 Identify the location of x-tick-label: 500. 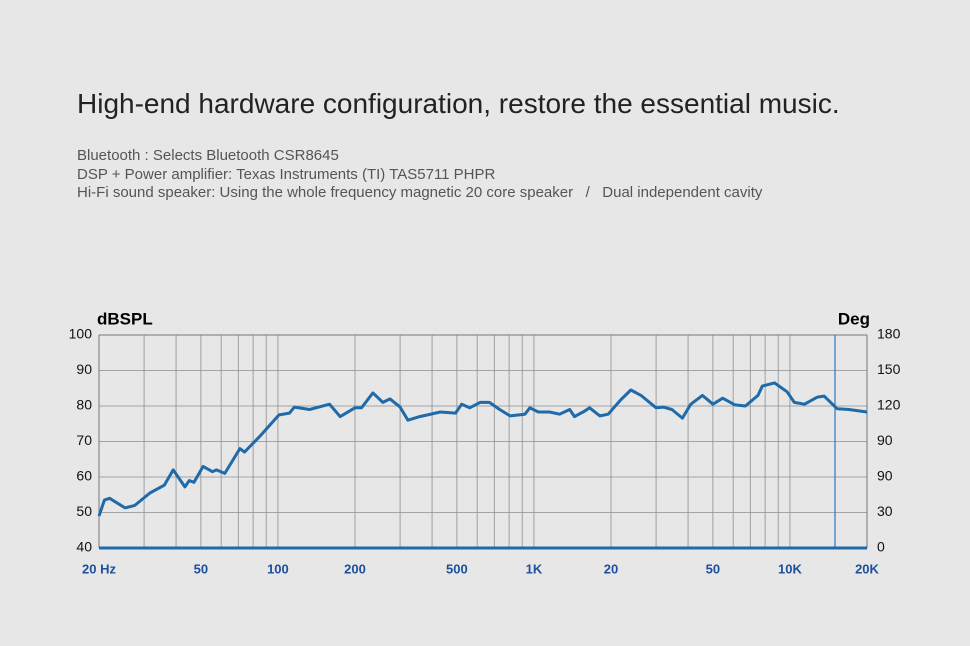
(457, 568).